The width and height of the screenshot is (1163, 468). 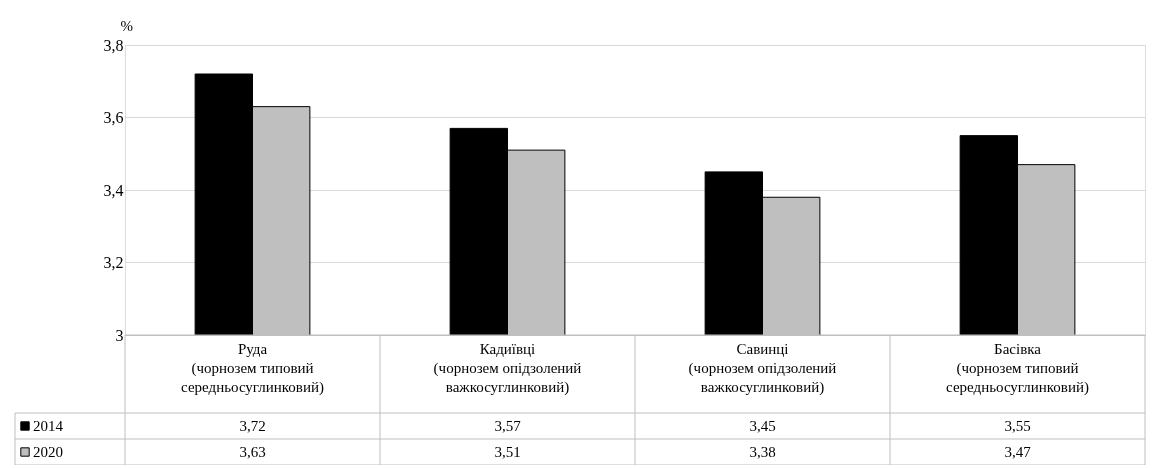 What do you see at coordinates (48, 452) in the screenshot?
I see `legend-label: 2020` at bounding box center [48, 452].